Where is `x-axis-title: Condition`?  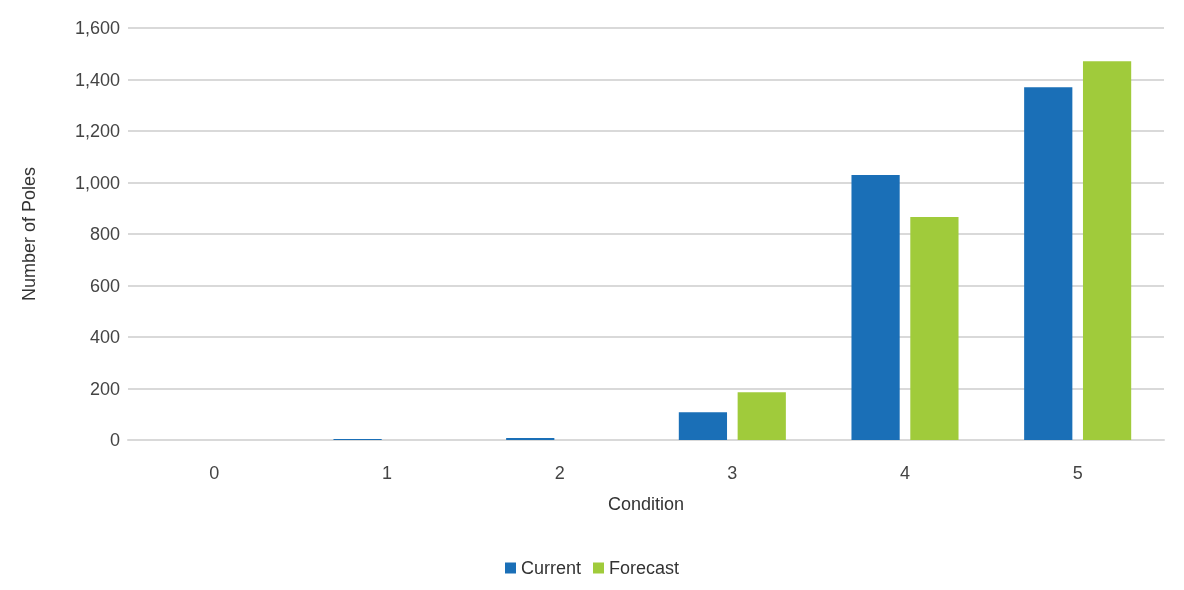
x-axis-title: Condition is located at coordinates (646, 504).